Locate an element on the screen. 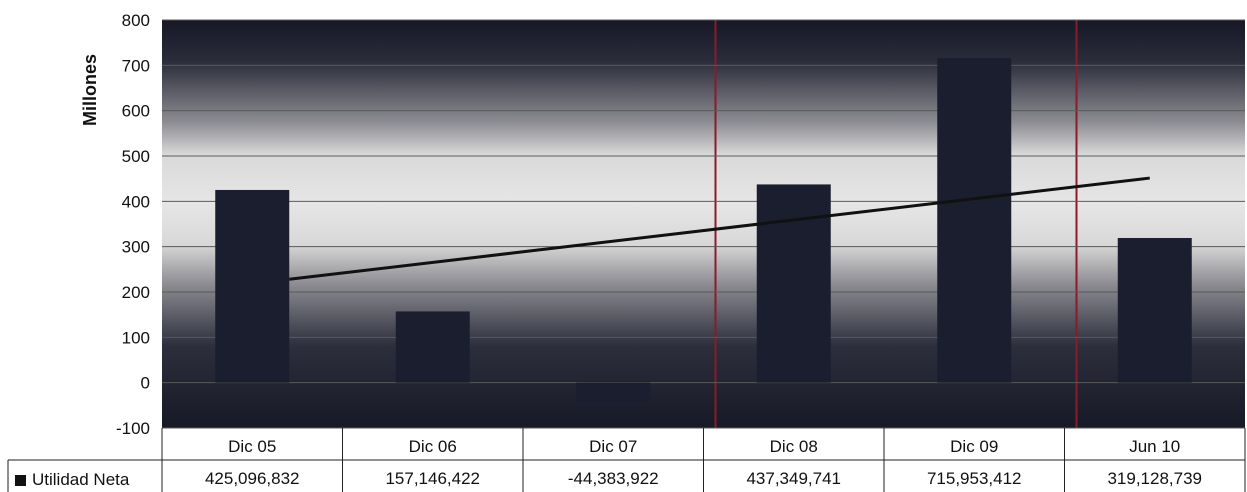 The height and width of the screenshot is (492, 1247). y-tick-label: 800 is located at coordinates (136, 20).